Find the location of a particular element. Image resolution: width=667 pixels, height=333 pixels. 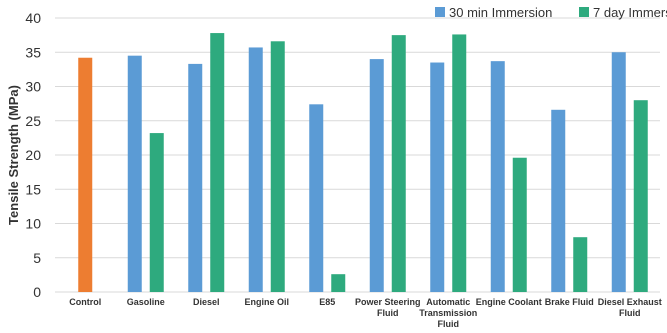

y-tick-label: 0 is located at coordinates (37, 292).